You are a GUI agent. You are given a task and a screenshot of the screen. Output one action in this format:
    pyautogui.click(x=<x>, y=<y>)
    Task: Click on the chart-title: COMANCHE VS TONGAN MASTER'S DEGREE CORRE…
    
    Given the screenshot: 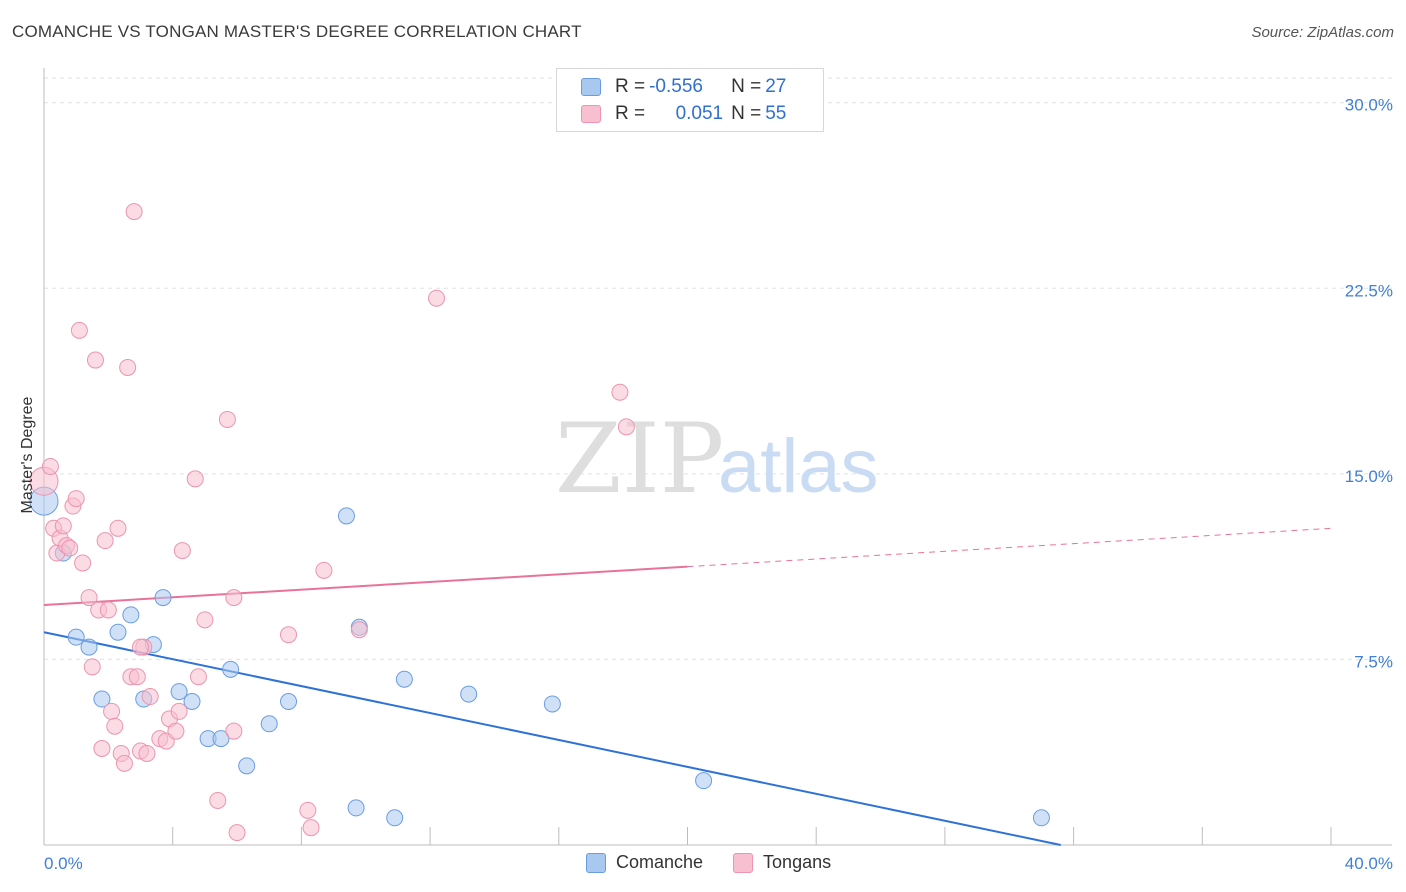 What is the action you would take?
    pyautogui.click(x=297, y=31)
    